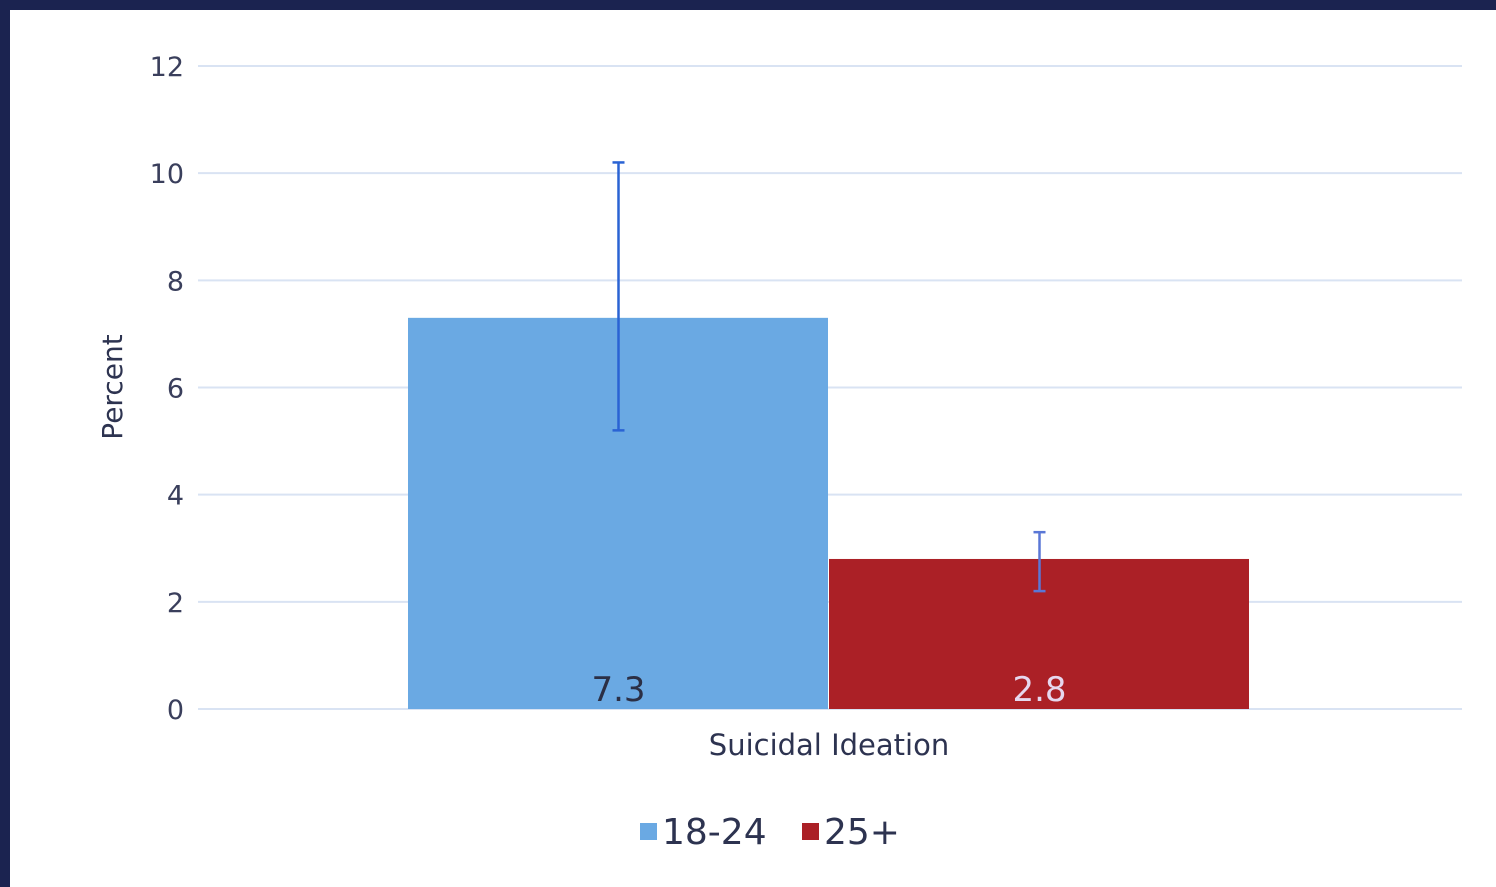  Describe the element at coordinates (175, 603) in the screenshot. I see `y-tick-label: 2` at that location.